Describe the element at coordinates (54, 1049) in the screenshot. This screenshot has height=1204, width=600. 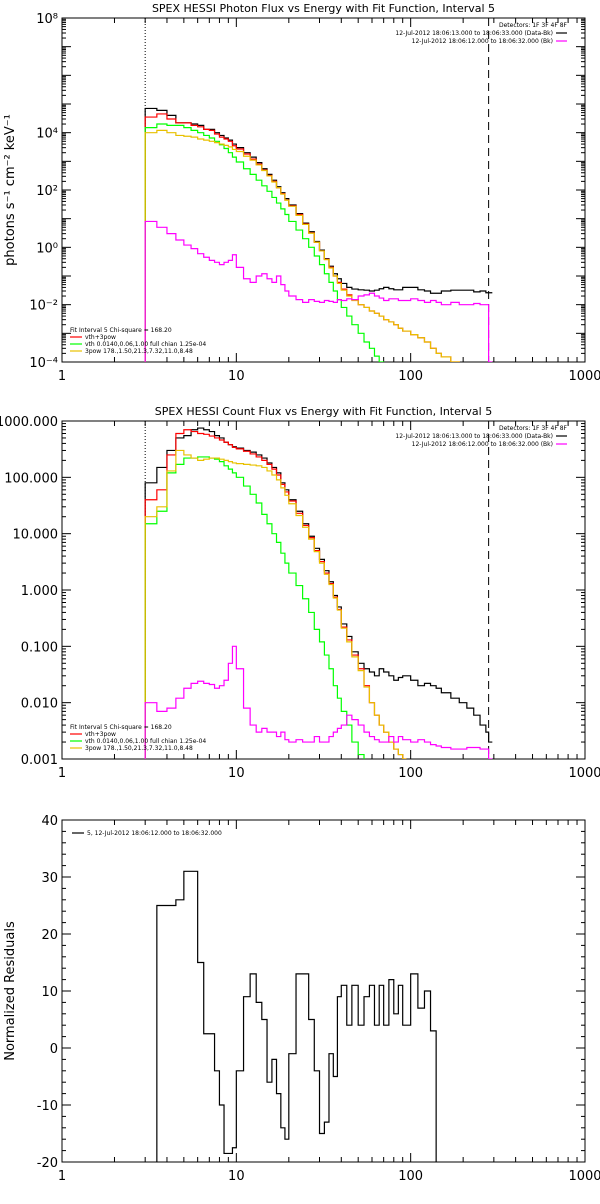
I see `y-tick-label: 0` at that location.